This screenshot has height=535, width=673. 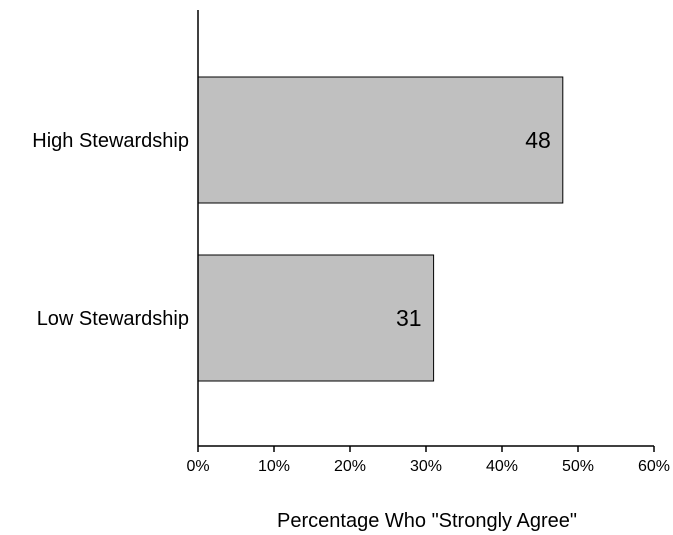 What do you see at coordinates (380, 140) in the screenshot?
I see `bar-high-stewardship` at bounding box center [380, 140].